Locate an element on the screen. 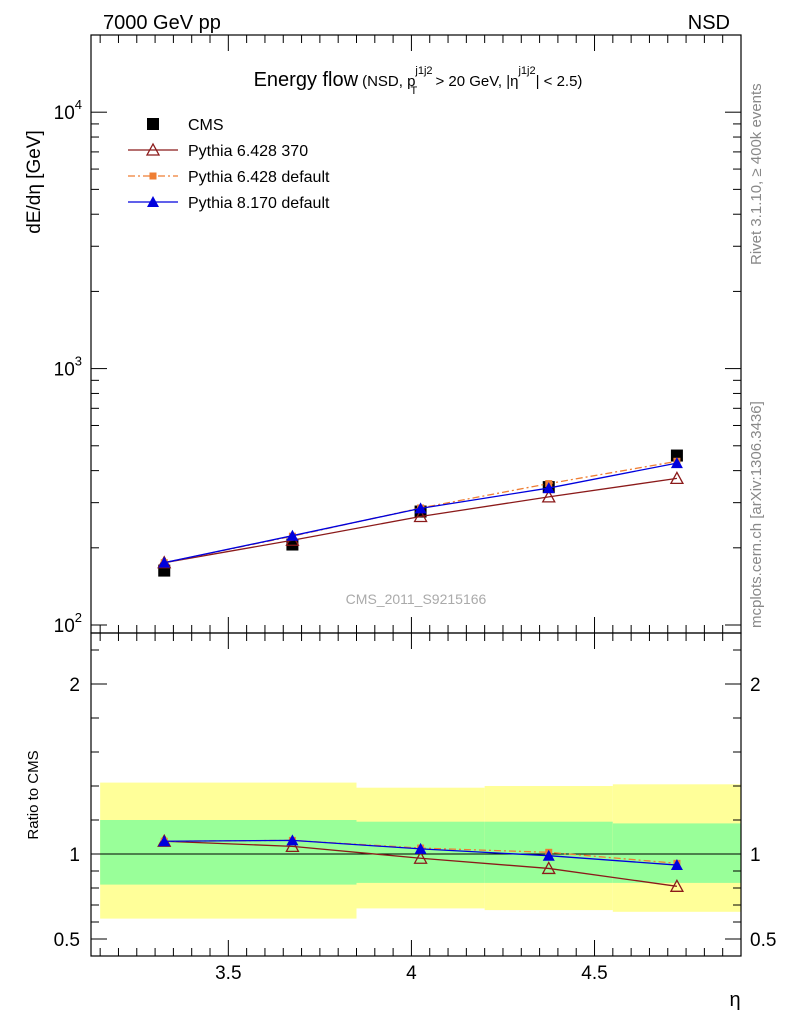  mcplots-label: mcplots.cern.ch [arXiv:1306.3436] is located at coordinates (756, 514).